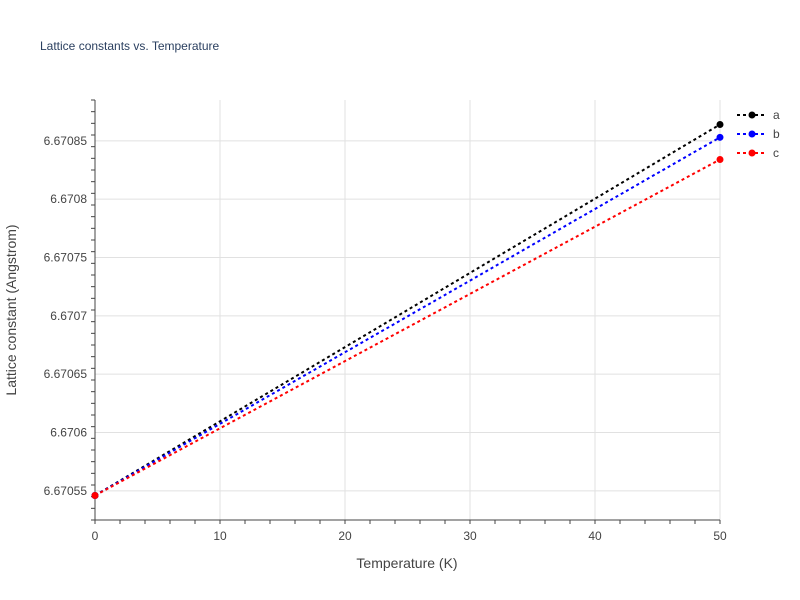 The width and height of the screenshot is (800, 600). What do you see at coordinates (720, 137) in the screenshot?
I see `data-point-b` at bounding box center [720, 137].